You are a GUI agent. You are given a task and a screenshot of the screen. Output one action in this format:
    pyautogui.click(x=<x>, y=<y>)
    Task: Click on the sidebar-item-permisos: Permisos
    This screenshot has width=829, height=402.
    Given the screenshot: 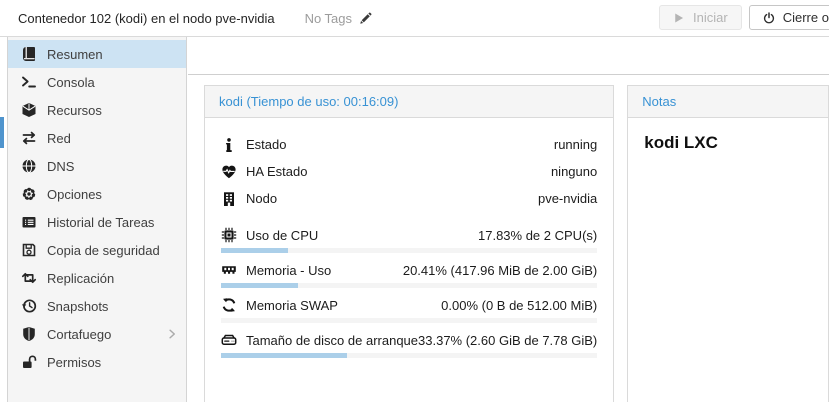 What is the action you would take?
    pyautogui.click(x=97, y=362)
    